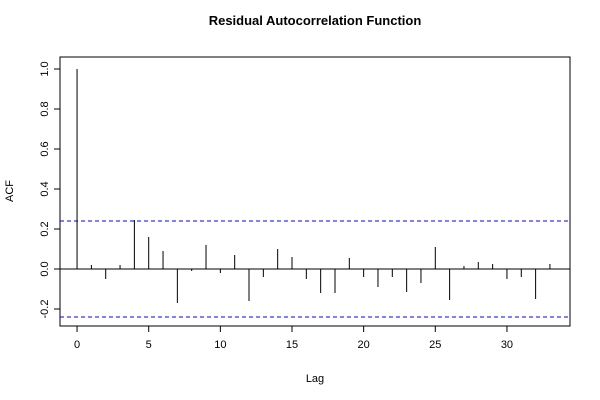  What do you see at coordinates (45, 108) in the screenshot?
I see `y-tick-label: 0.8` at bounding box center [45, 108].